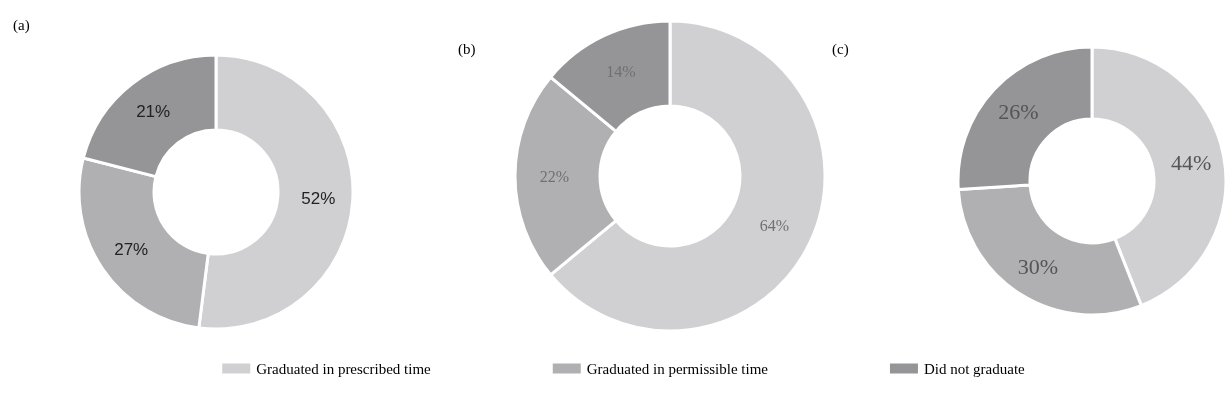 This screenshot has height=401, width=1229. What do you see at coordinates (467, 49) in the screenshot?
I see `text: (b)` at bounding box center [467, 49].